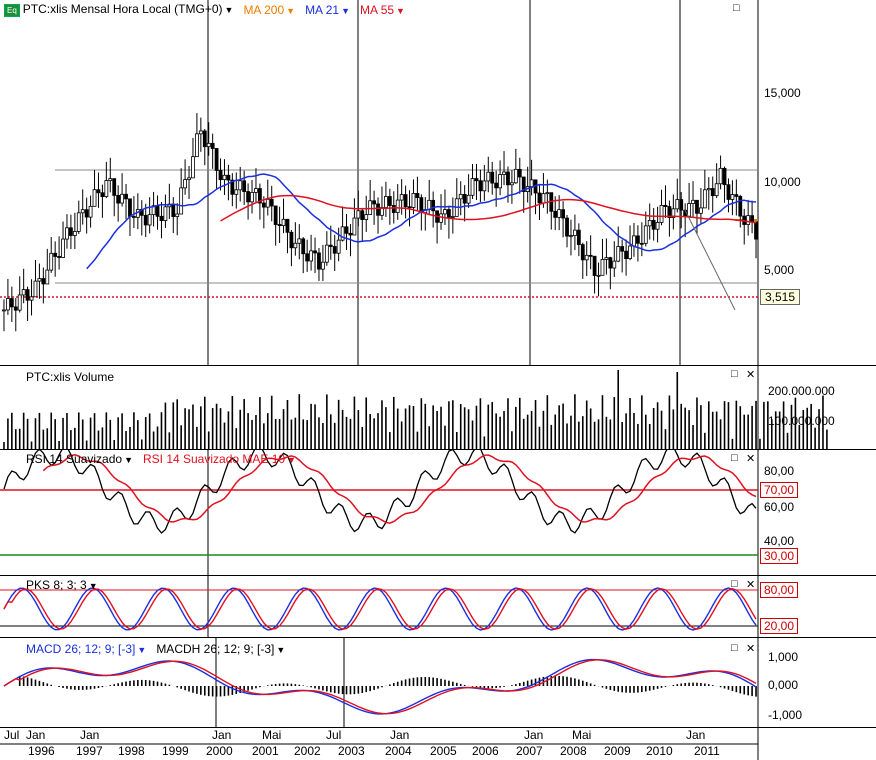 This screenshot has width=876, height=760. Describe the element at coordinates (801, 391) in the screenshot. I see `volume-y-tick-200m: 200.000.000` at that location.